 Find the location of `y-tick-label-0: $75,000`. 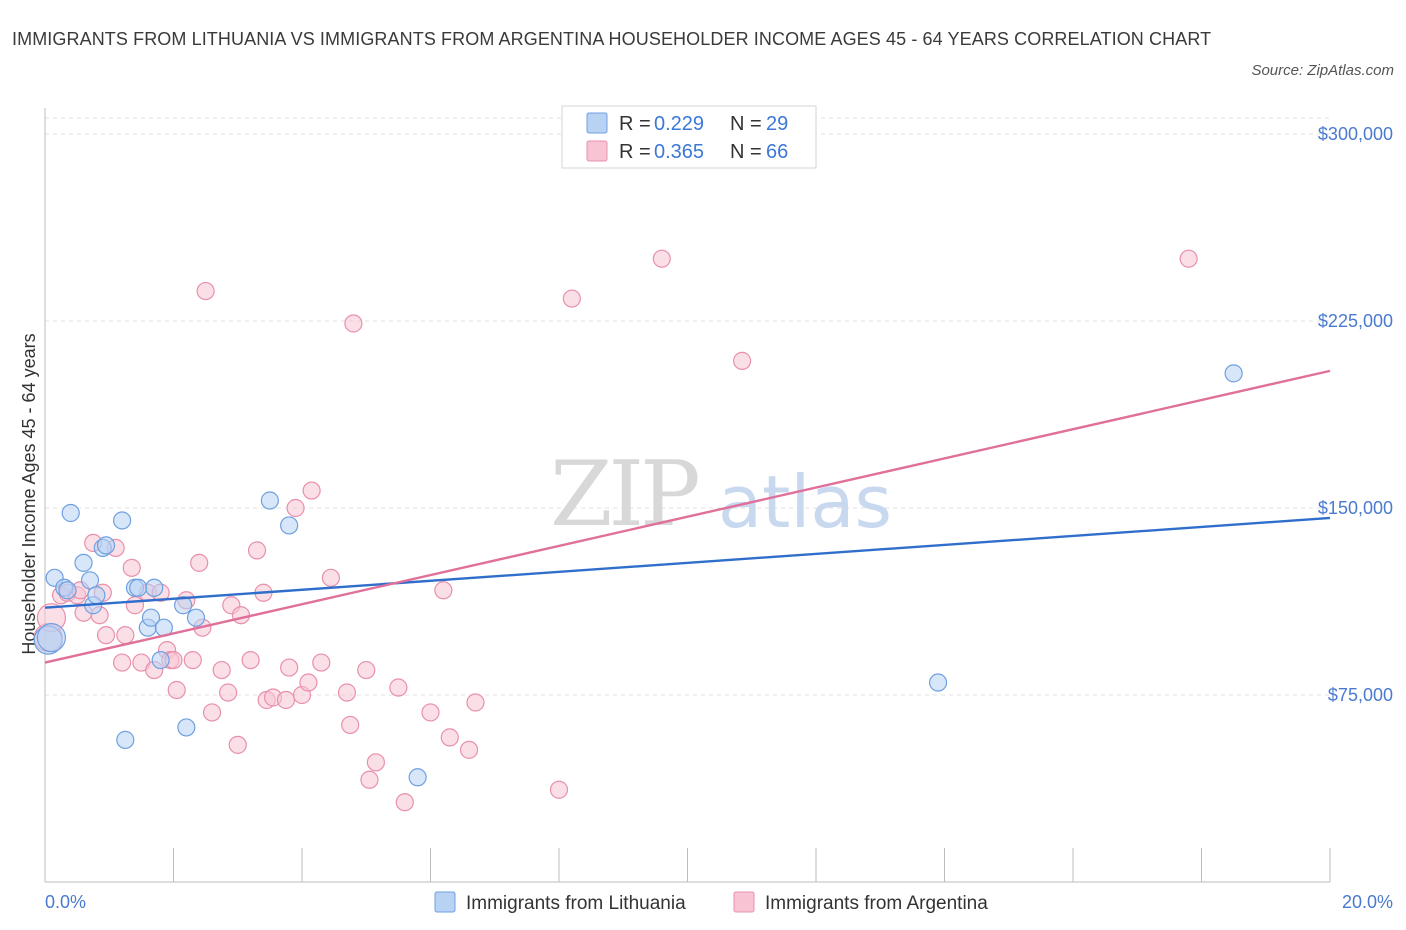

y-tick-label-0: $75,000 is located at coordinates (1360, 695).